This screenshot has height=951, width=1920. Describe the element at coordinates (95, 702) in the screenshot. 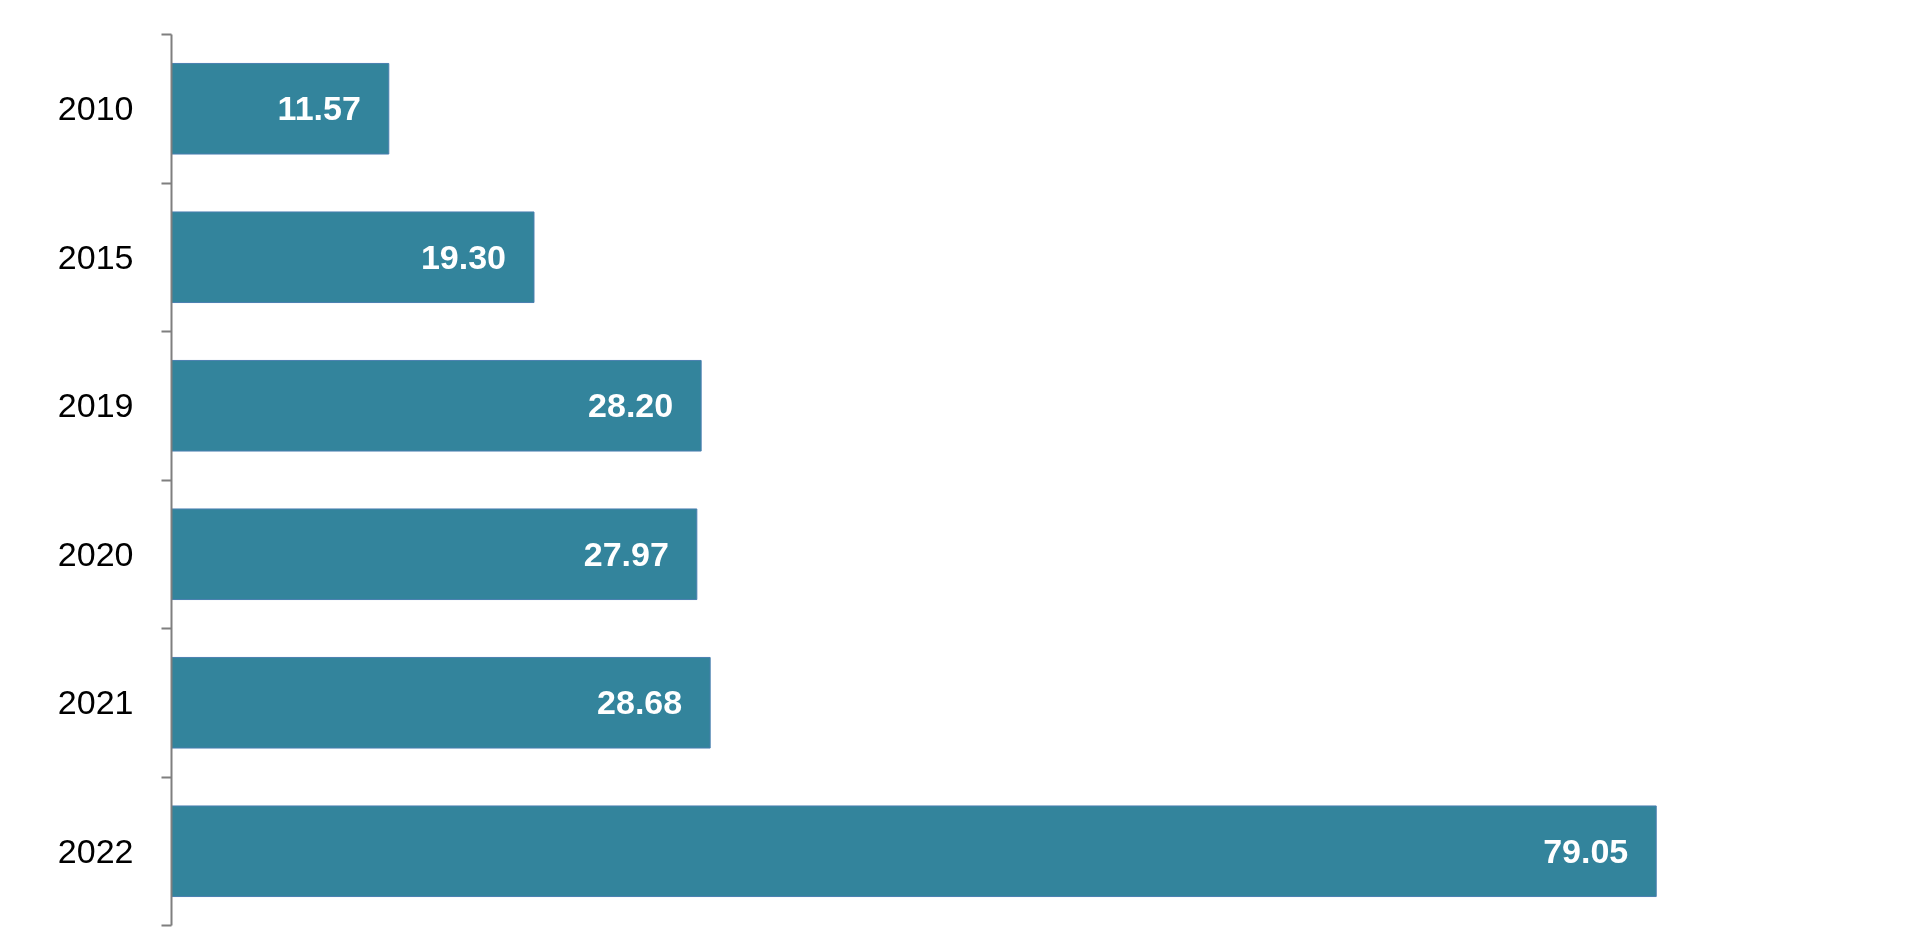

I see `y-tick-label: 2021` at that location.